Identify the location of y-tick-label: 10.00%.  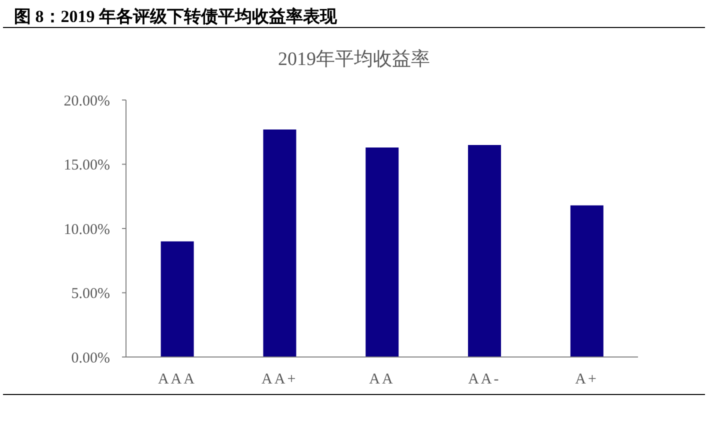
(87, 230).